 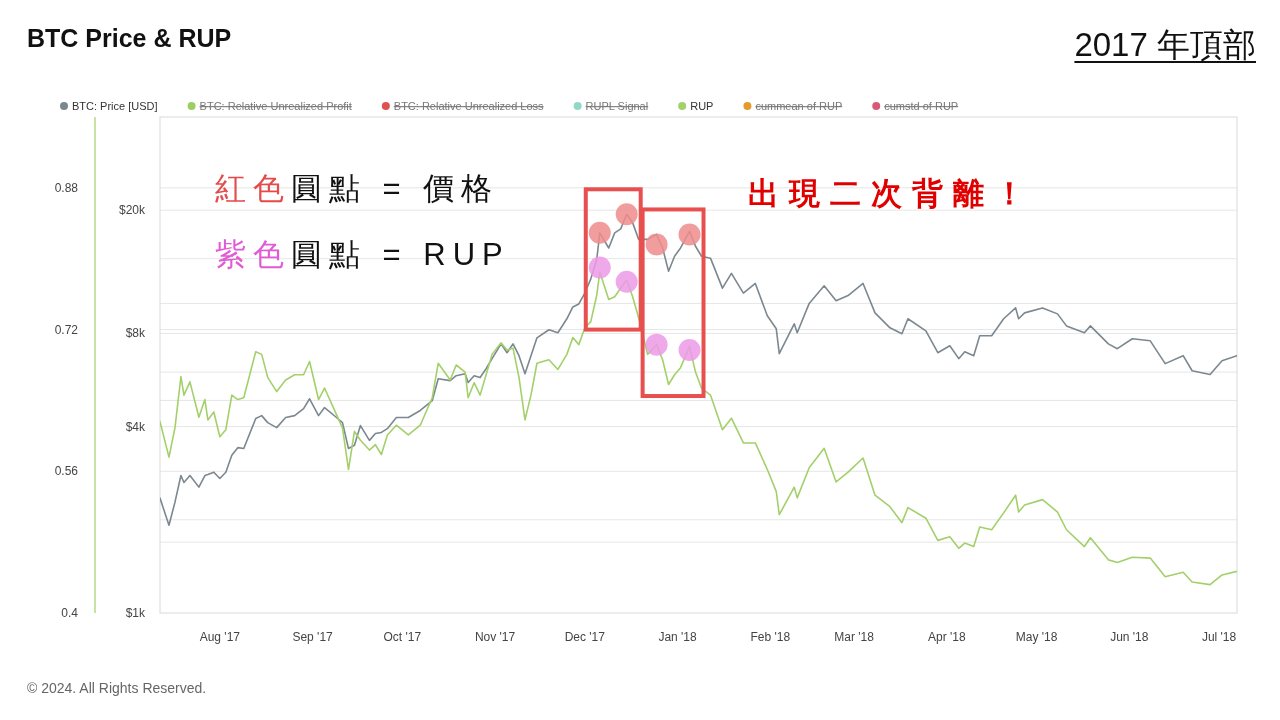 I want to click on legend-label: BTC: Relative Unrealized Profit, so click(x=275, y=106).